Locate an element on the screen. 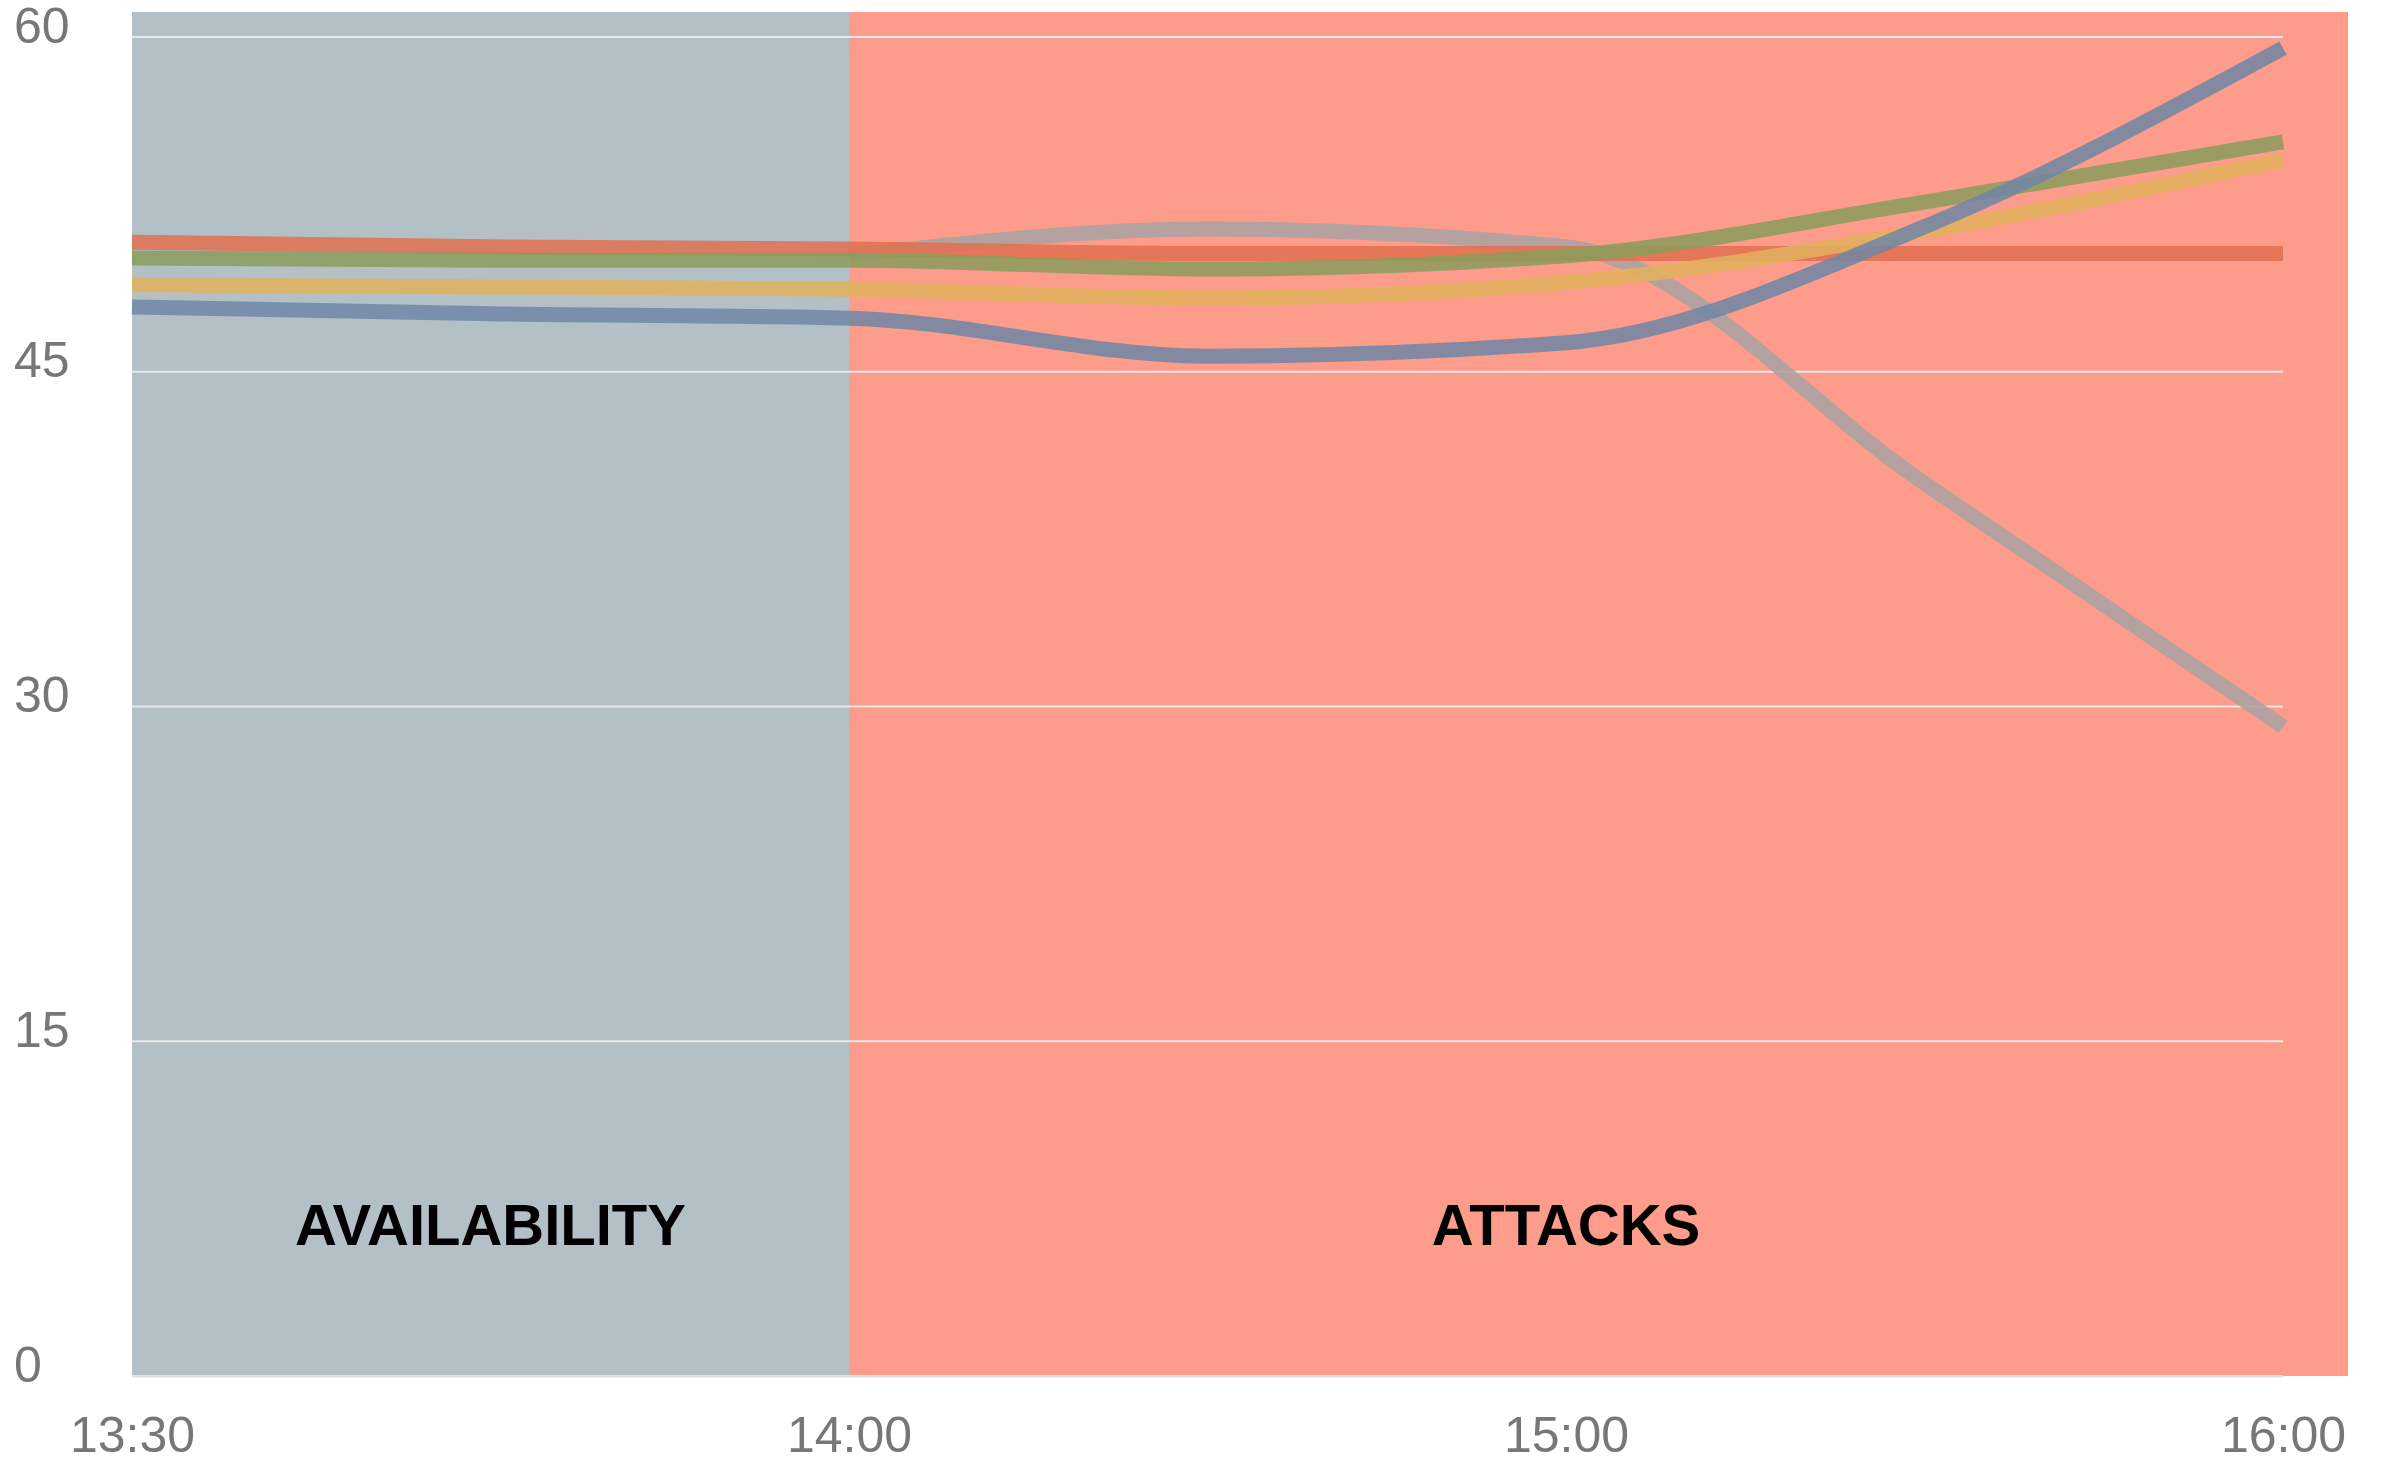 Image resolution: width=2386 pixels, height=1477 pixels. x-tick-label: 15:00 is located at coordinates (1566, 1434).